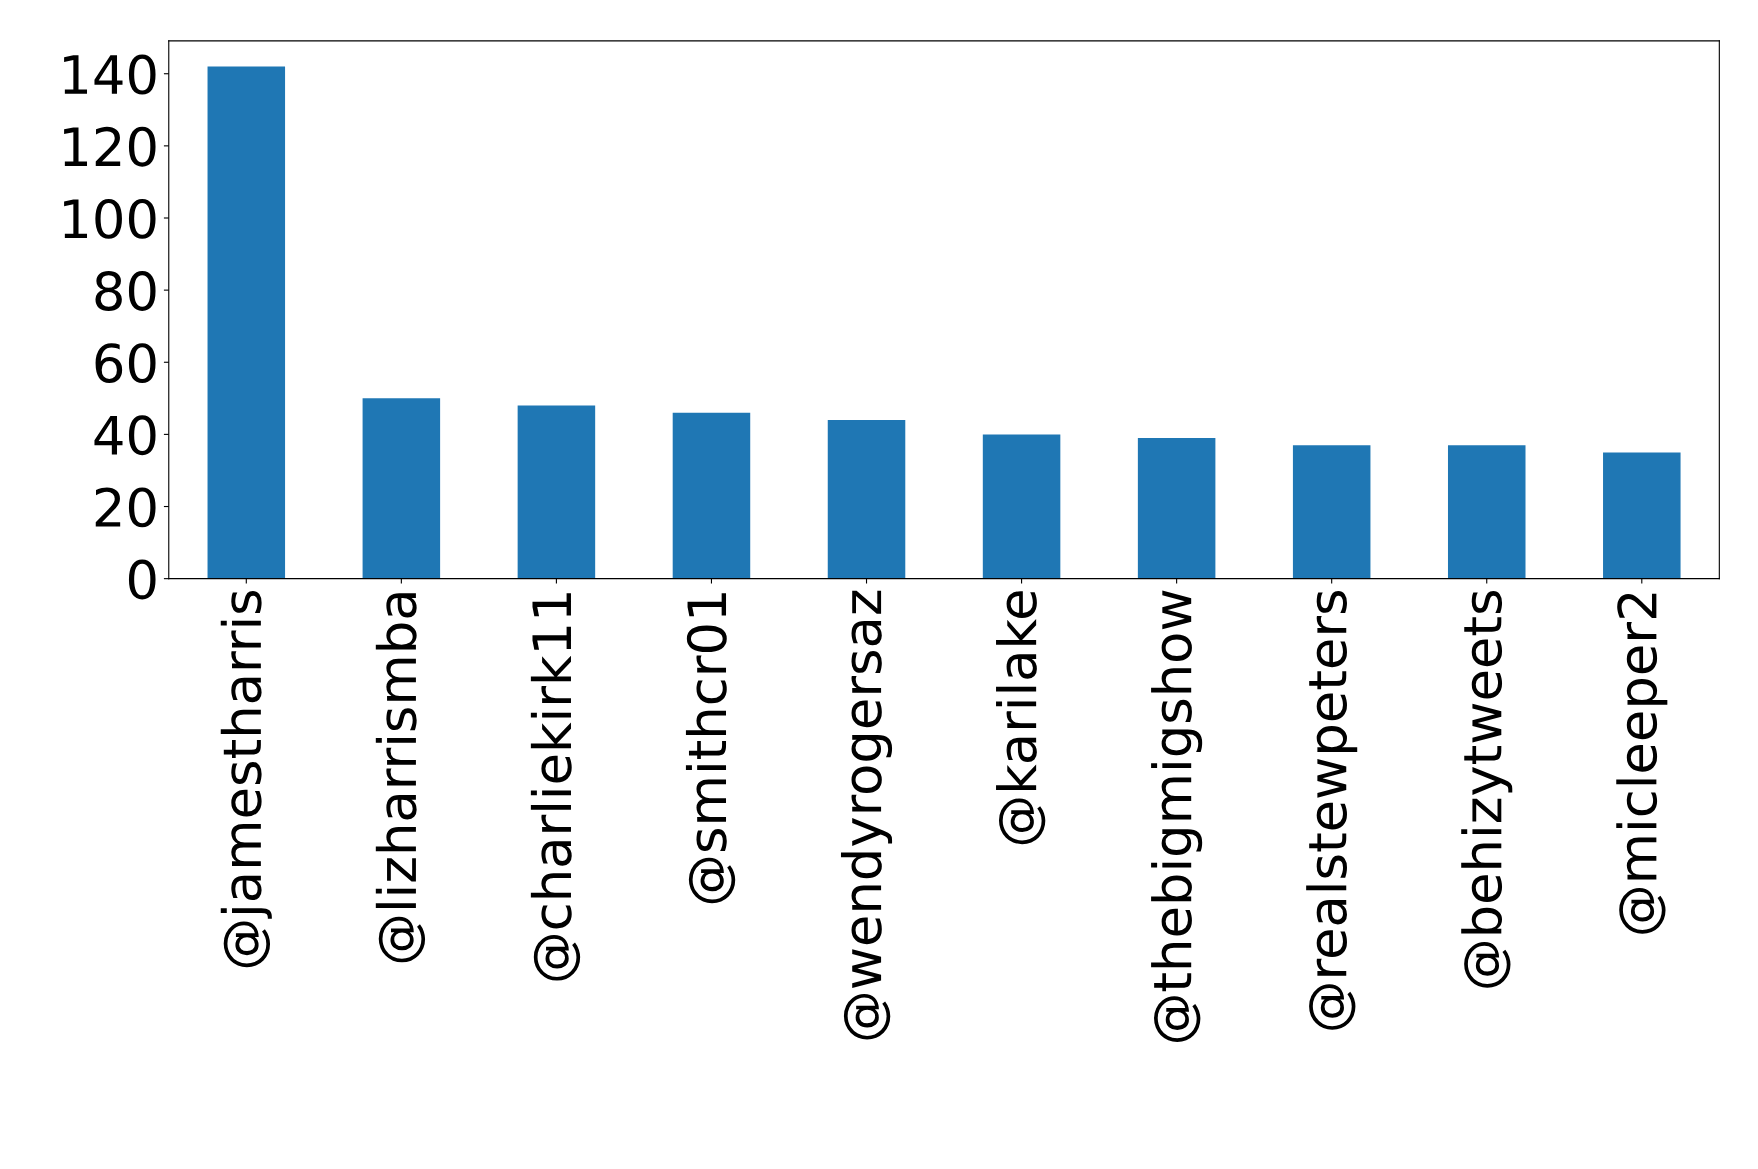 The image size is (1758, 1169). I want to click on y-tick-label: 40, so click(125, 435).